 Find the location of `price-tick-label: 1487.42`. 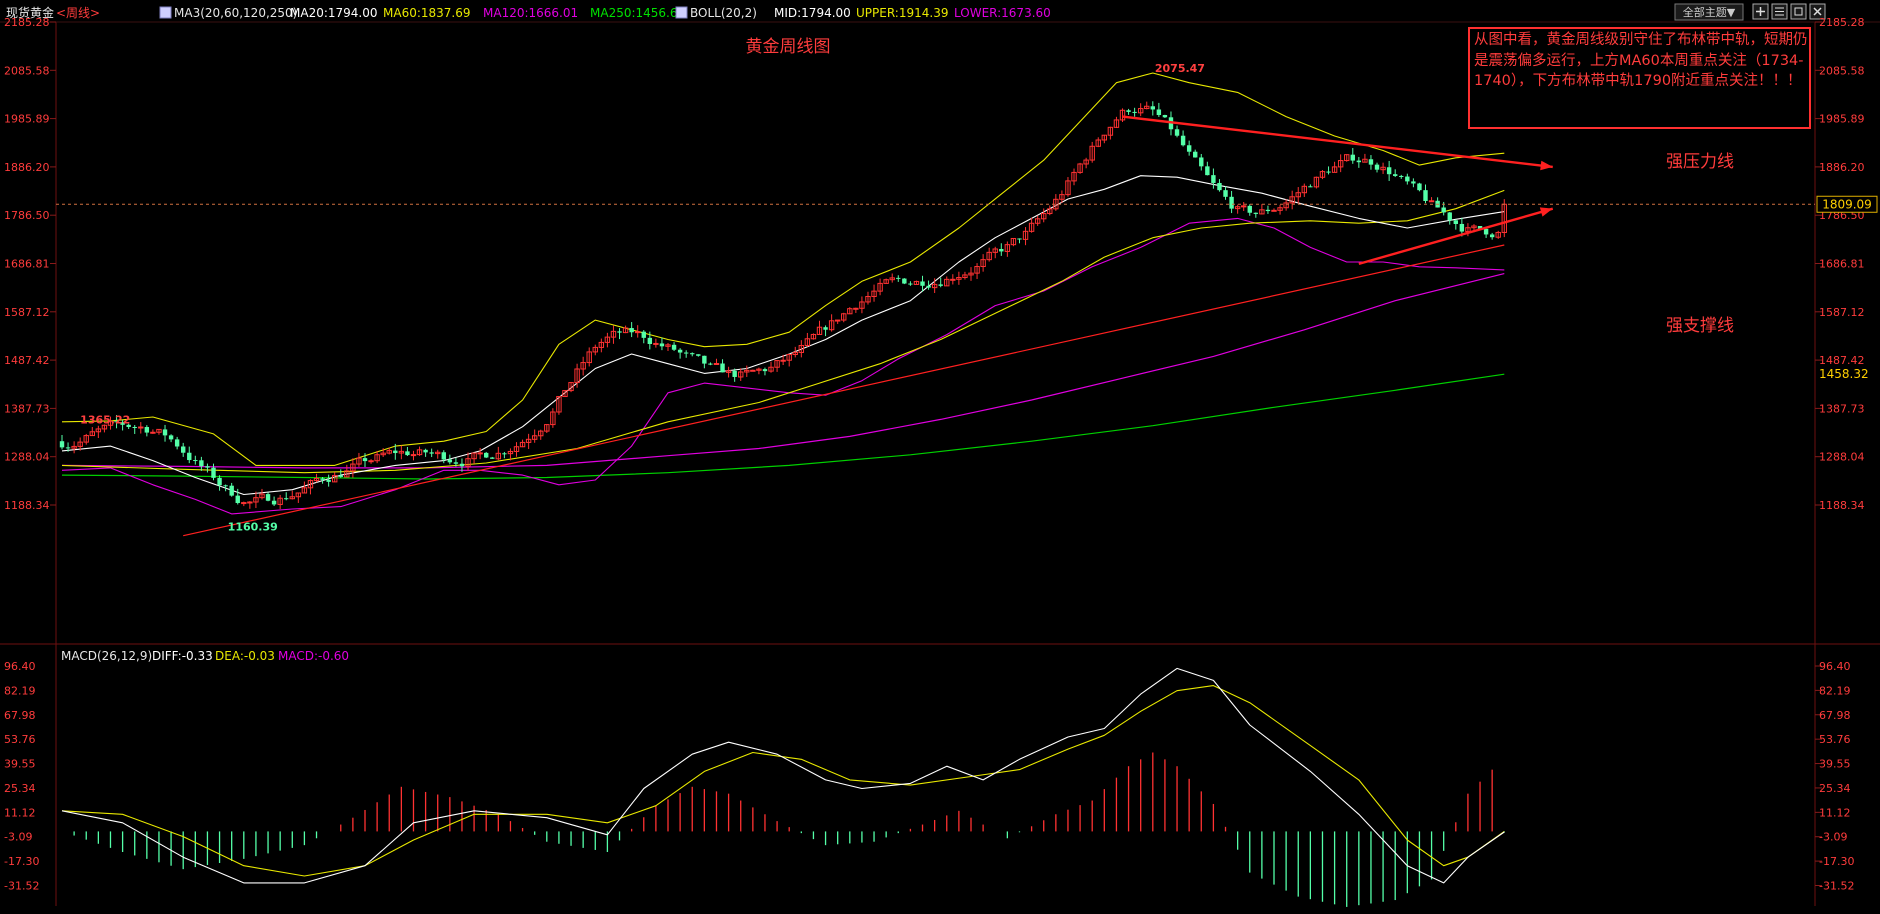

price-tick-label: 1487.42 is located at coordinates (27, 360).